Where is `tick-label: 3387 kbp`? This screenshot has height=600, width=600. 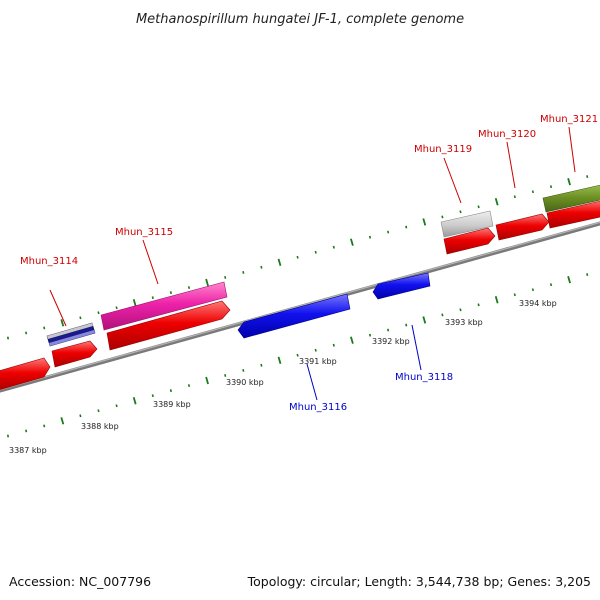 tick-label: 3387 kbp is located at coordinates (28, 450).